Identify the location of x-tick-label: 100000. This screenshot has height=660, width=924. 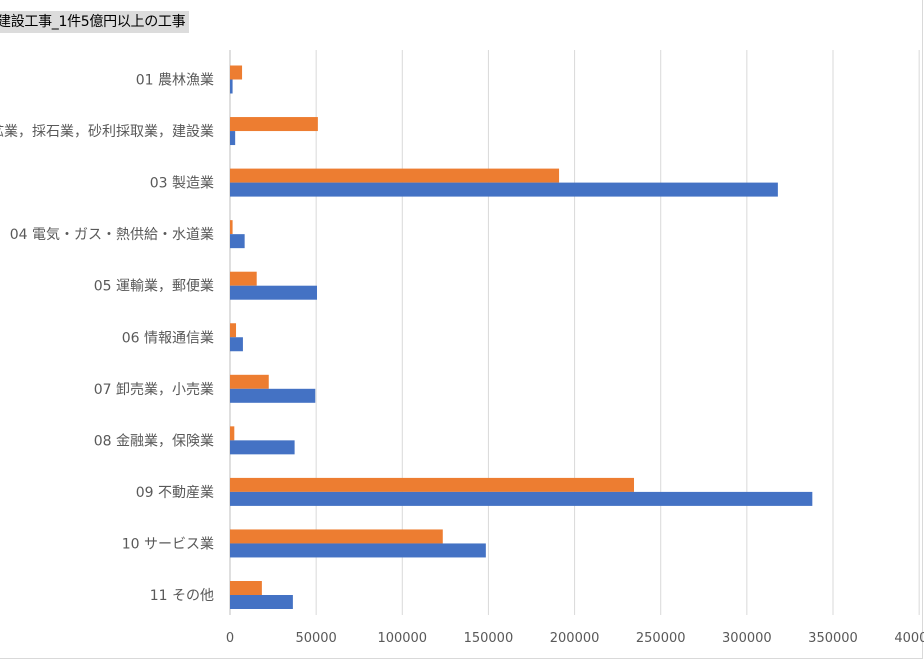
(402, 638).